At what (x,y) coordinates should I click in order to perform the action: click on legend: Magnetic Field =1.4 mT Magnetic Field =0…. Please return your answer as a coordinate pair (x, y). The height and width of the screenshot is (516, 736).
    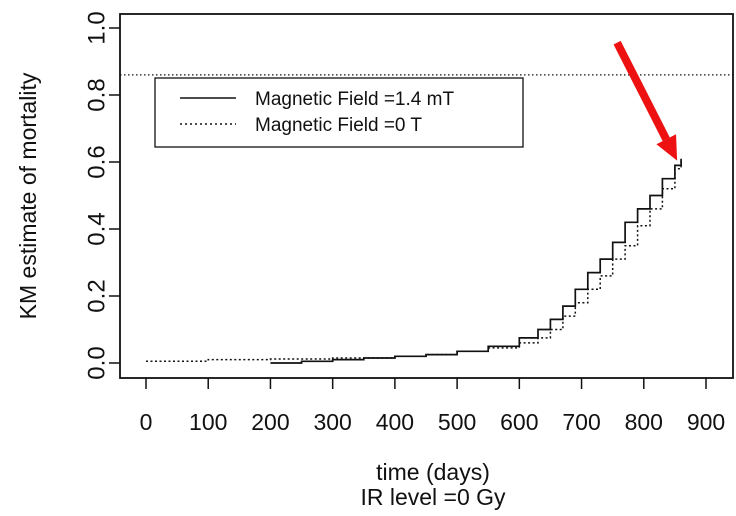
    Looking at the image, I should click on (339, 112).